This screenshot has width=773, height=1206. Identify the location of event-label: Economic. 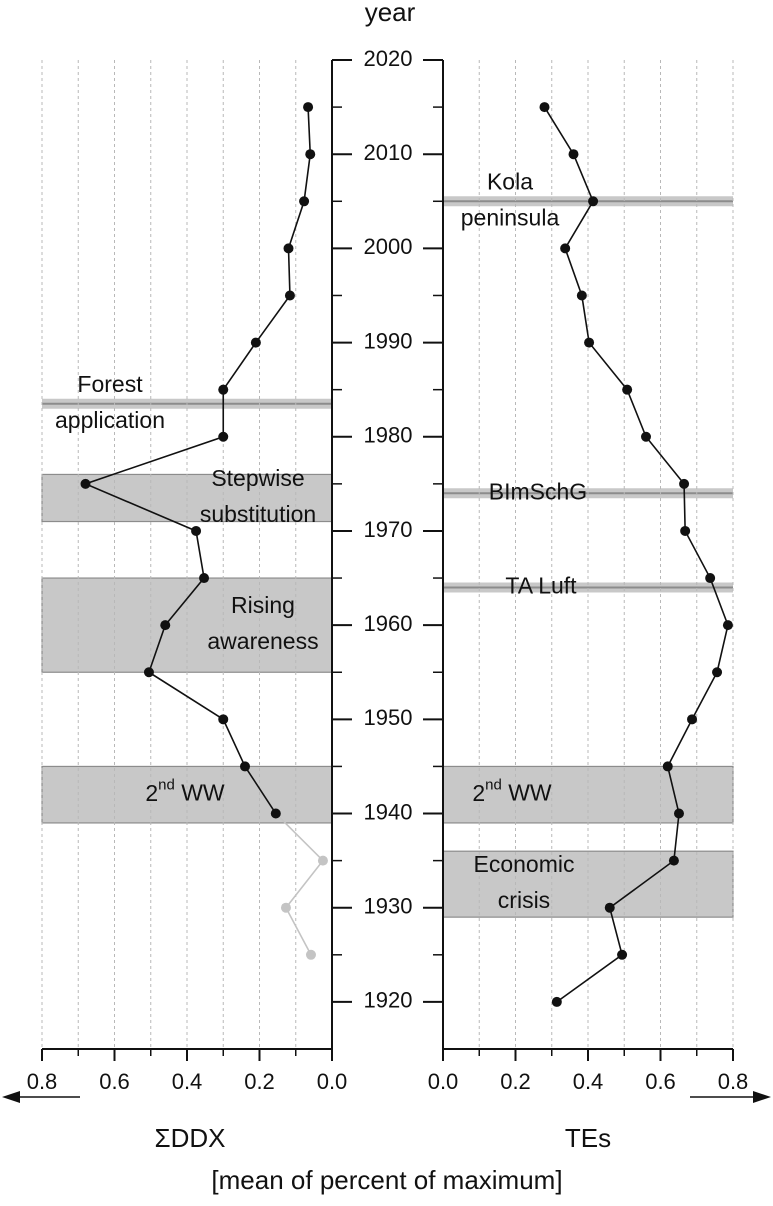
(524, 864).